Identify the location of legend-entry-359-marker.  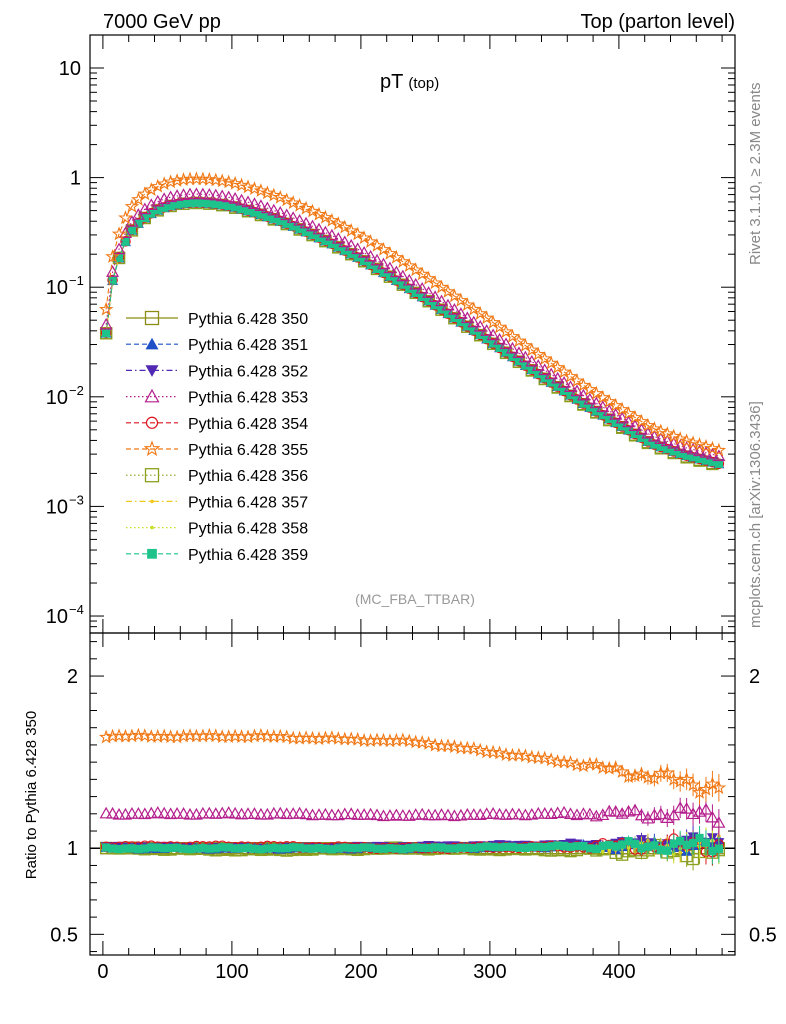
(152, 553).